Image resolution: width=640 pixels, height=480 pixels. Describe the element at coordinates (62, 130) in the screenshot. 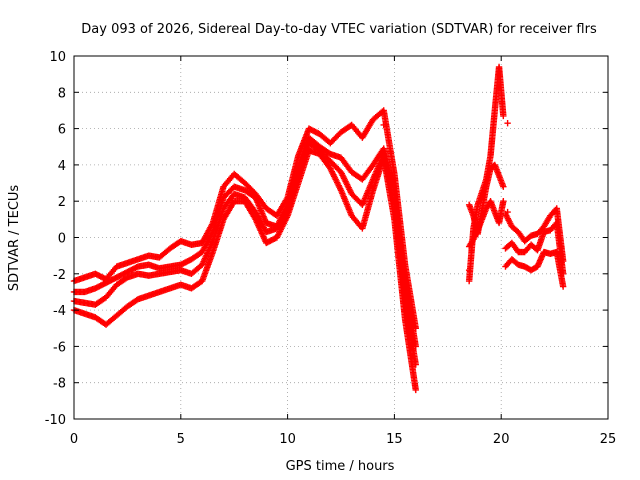

I see `y-tick-label: 6` at that location.